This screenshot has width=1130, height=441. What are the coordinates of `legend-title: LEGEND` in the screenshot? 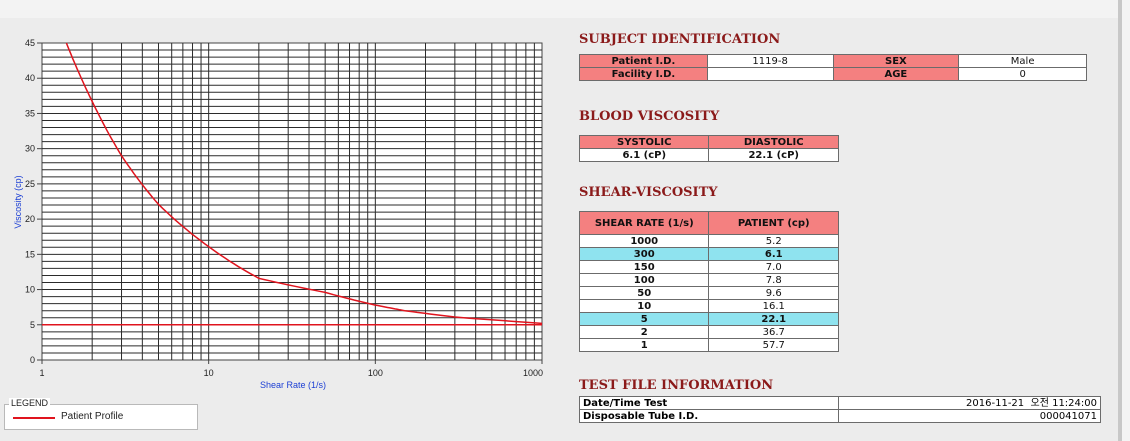 It's located at (30, 403).